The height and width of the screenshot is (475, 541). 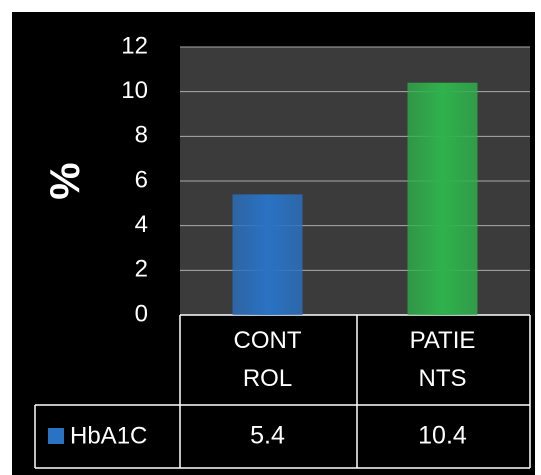 What do you see at coordinates (108, 435) in the screenshot?
I see `legend-label: HbA1C` at bounding box center [108, 435].